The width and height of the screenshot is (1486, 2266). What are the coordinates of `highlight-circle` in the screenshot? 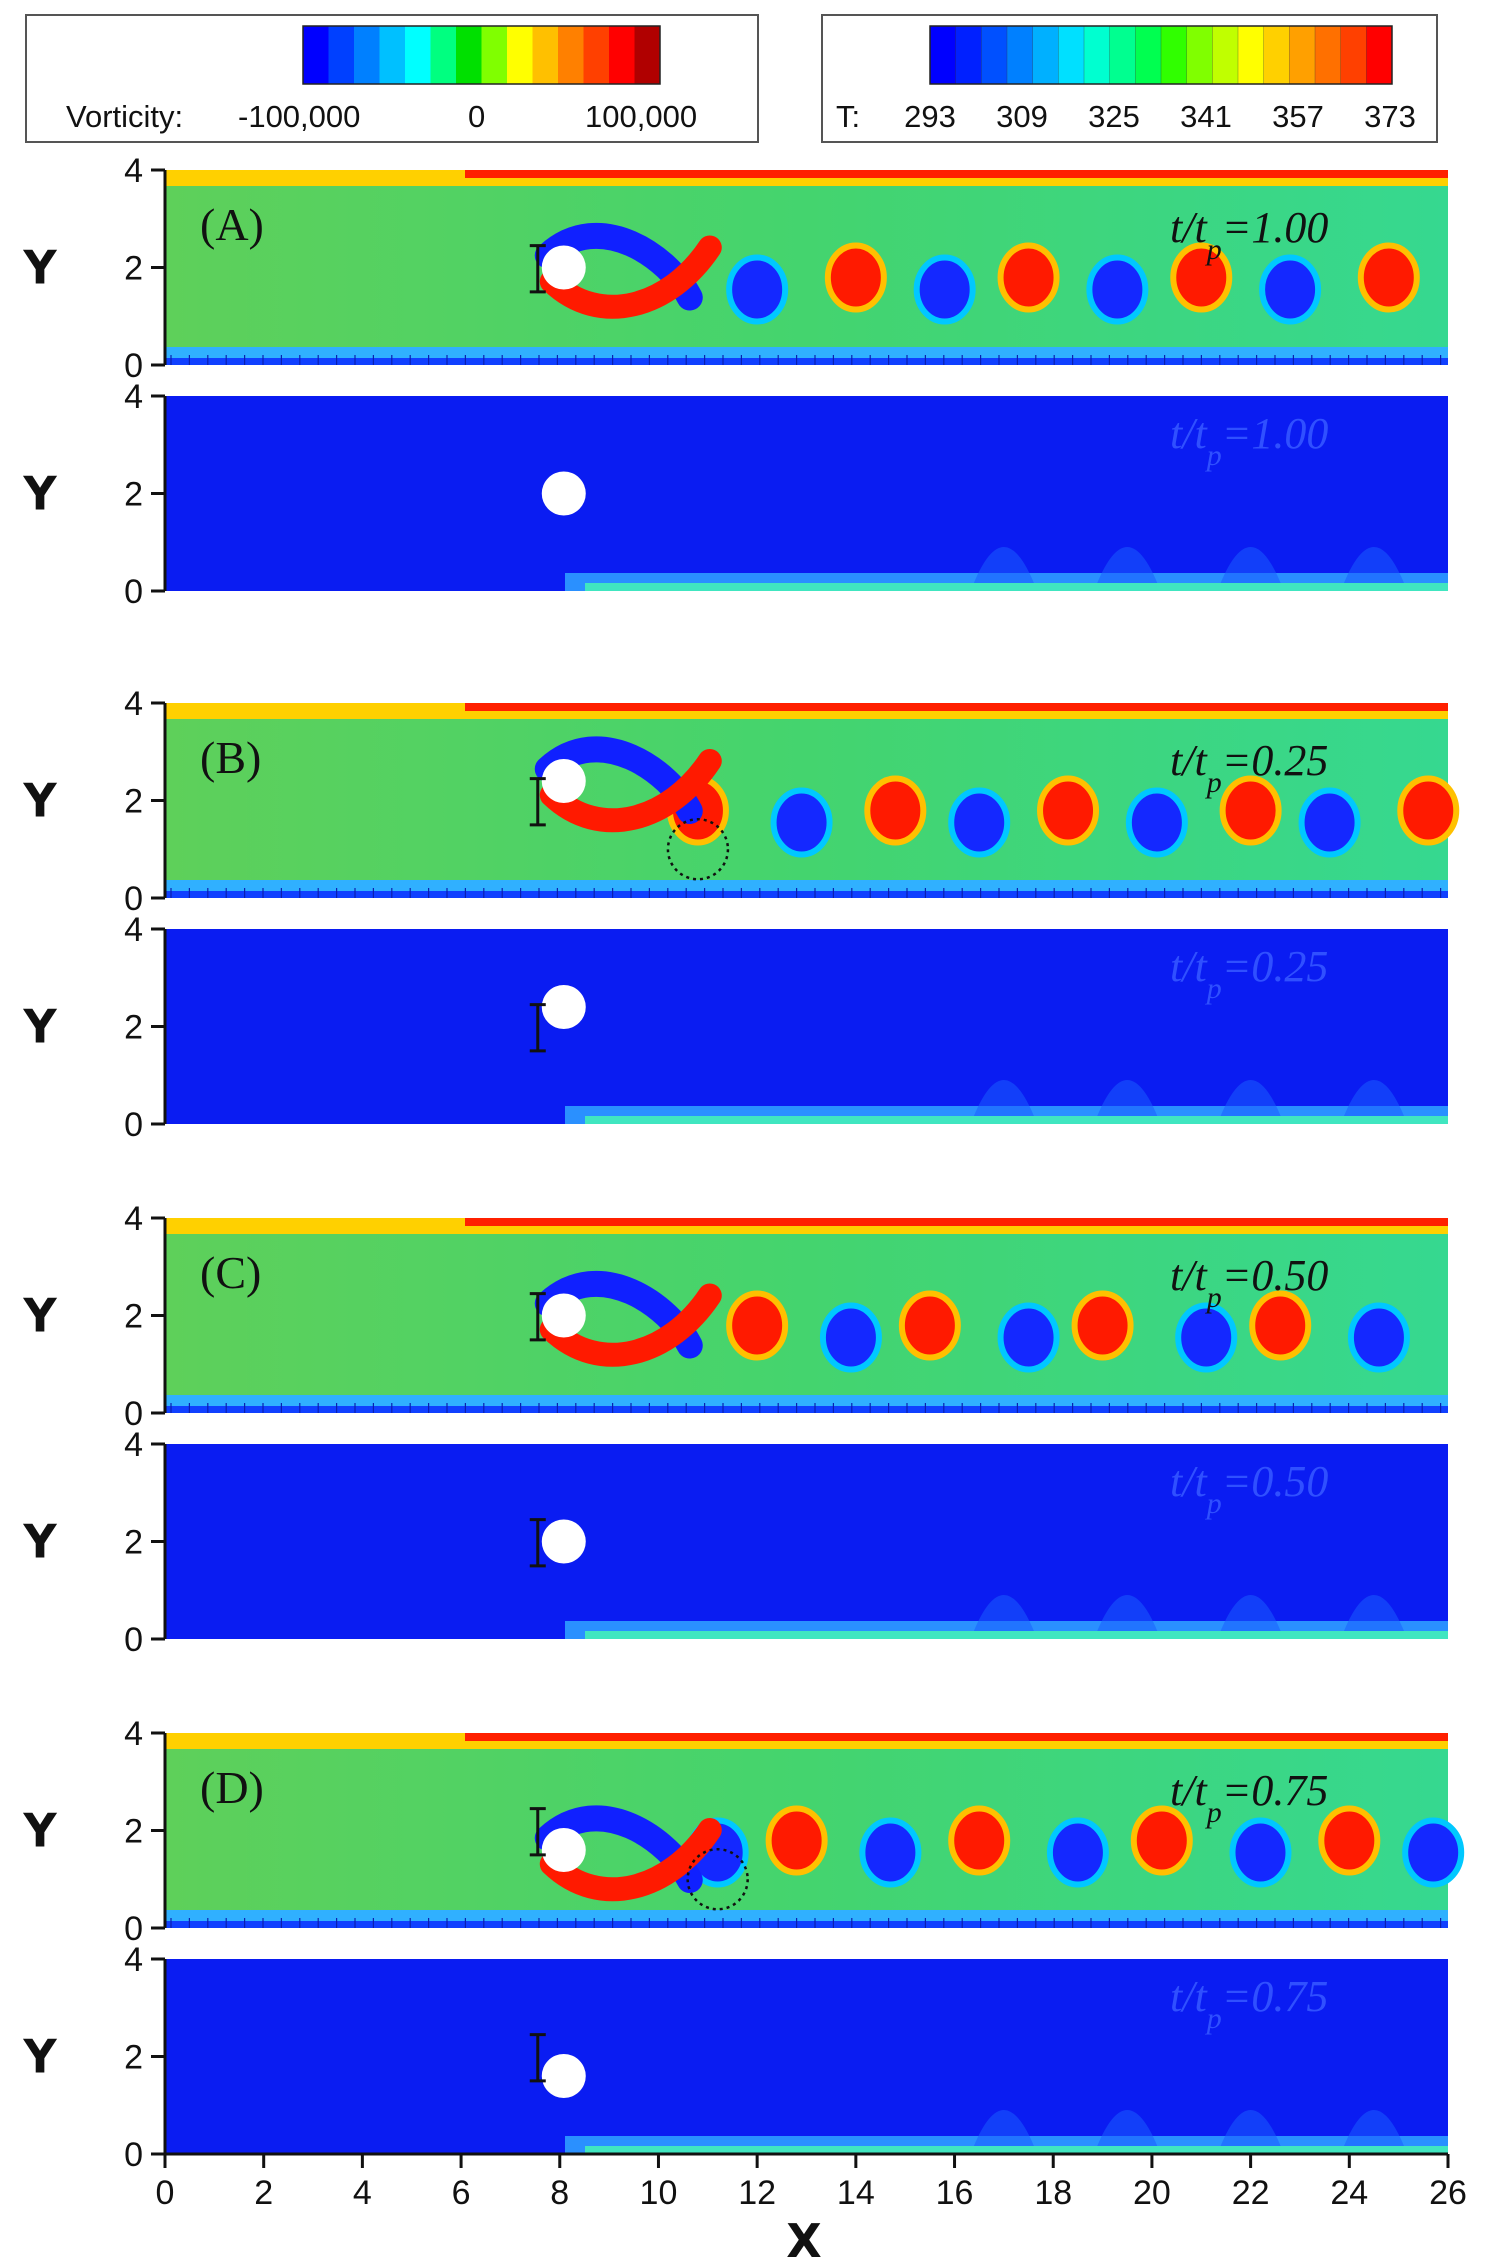 It's located at (717, 1879).